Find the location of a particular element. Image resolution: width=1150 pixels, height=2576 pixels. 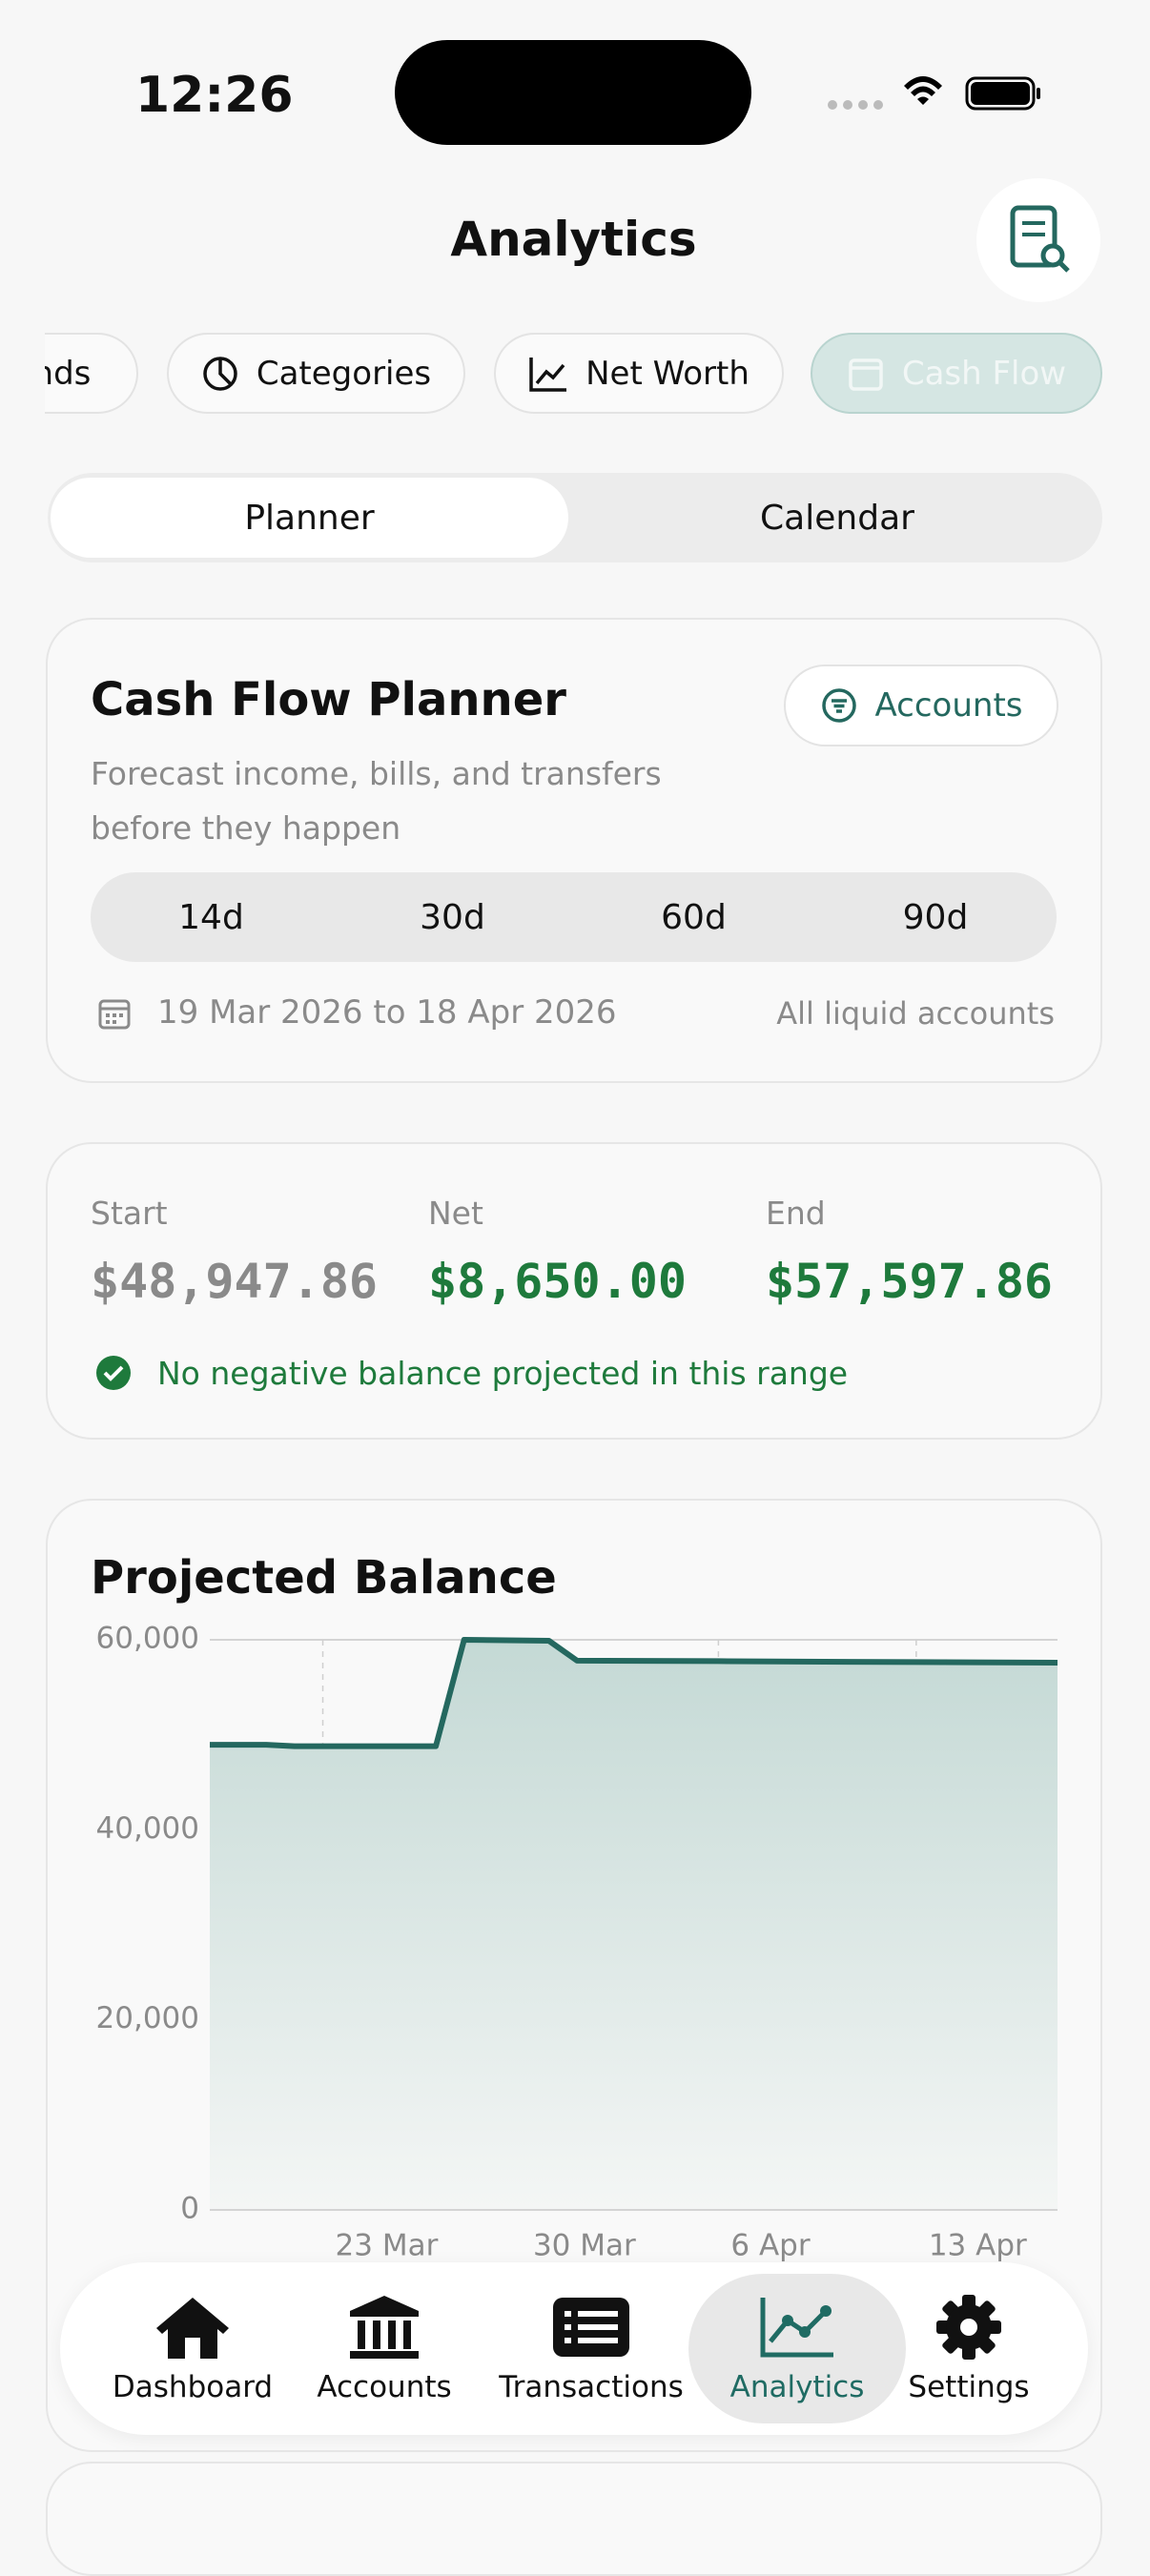

range-option: 60d is located at coordinates (693, 917).